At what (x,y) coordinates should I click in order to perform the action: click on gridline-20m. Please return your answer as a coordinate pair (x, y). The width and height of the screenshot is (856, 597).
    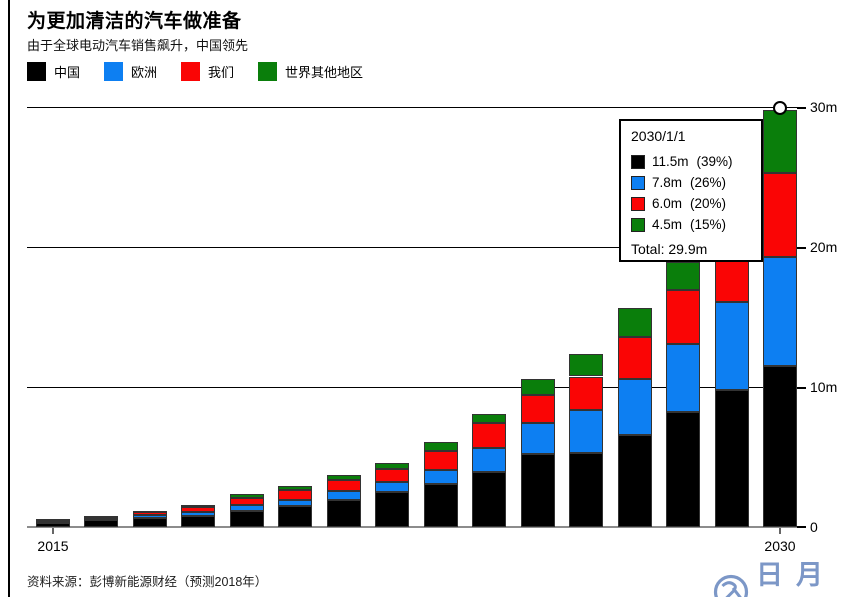
    Looking at the image, I should click on (412, 247).